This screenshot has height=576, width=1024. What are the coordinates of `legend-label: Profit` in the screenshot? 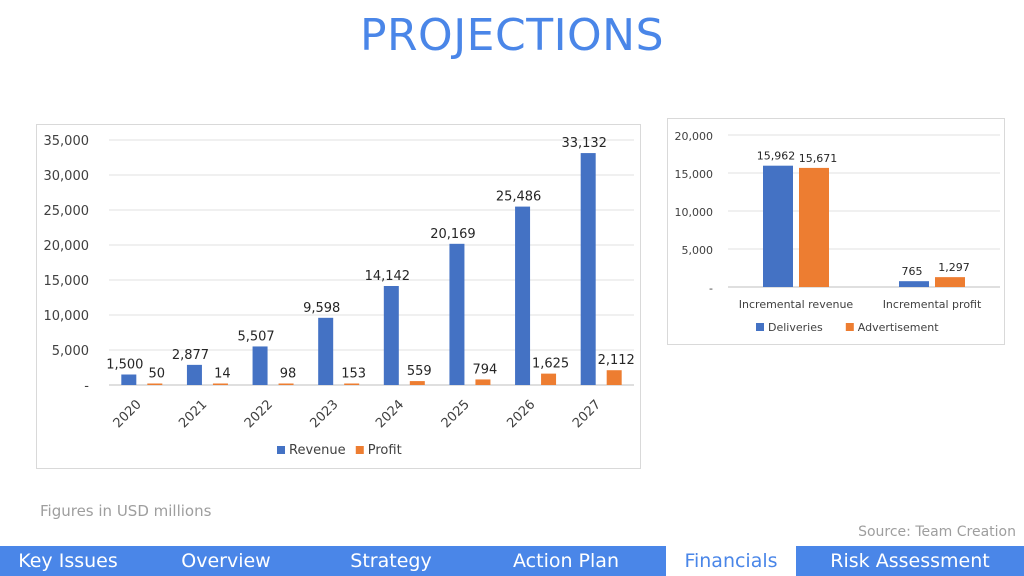 It's located at (385, 450).